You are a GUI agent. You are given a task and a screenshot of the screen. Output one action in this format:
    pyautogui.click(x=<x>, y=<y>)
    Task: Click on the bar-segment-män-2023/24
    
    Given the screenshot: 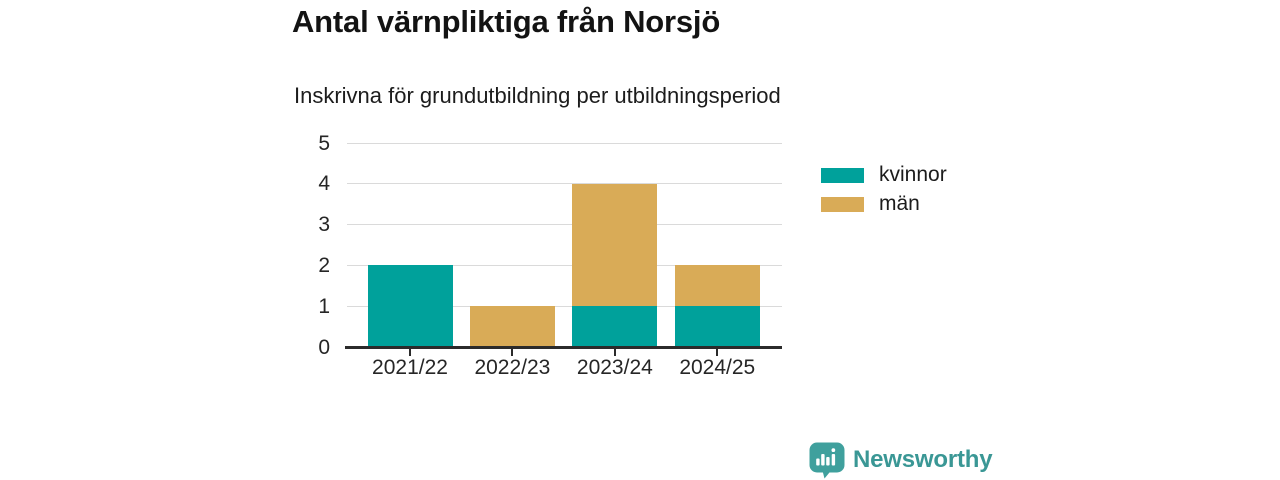 What is the action you would take?
    pyautogui.click(x=615, y=245)
    